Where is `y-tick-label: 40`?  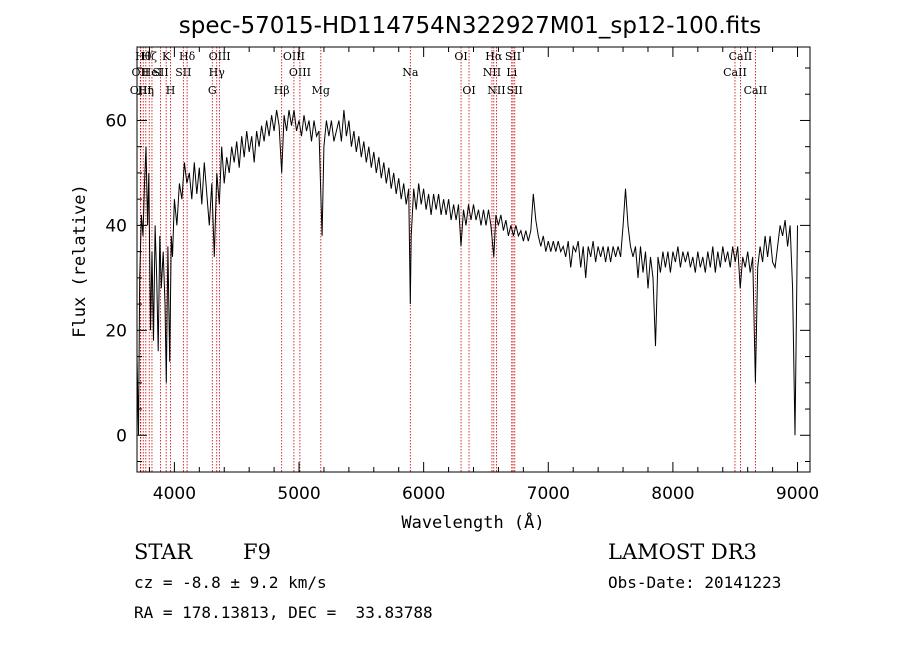 y-tick-label: 40 is located at coordinates (116, 226).